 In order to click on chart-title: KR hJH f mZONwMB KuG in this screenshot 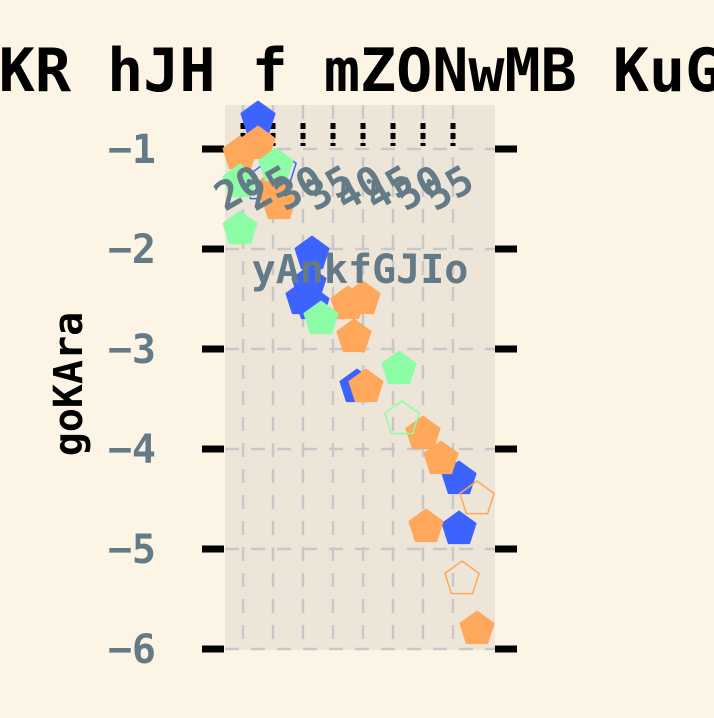, I will do `click(357, 71)`.